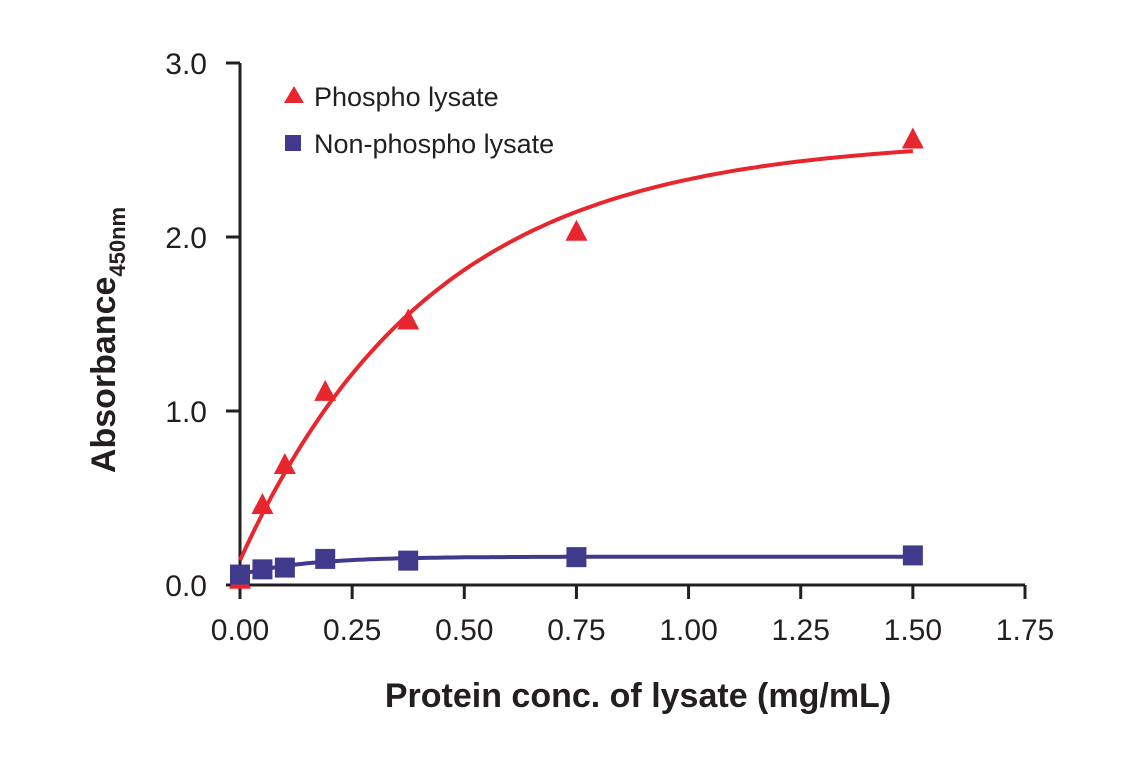 The width and height of the screenshot is (1141, 768). I want to click on y-axis-title-subscript: 450nm, so click(117, 242).